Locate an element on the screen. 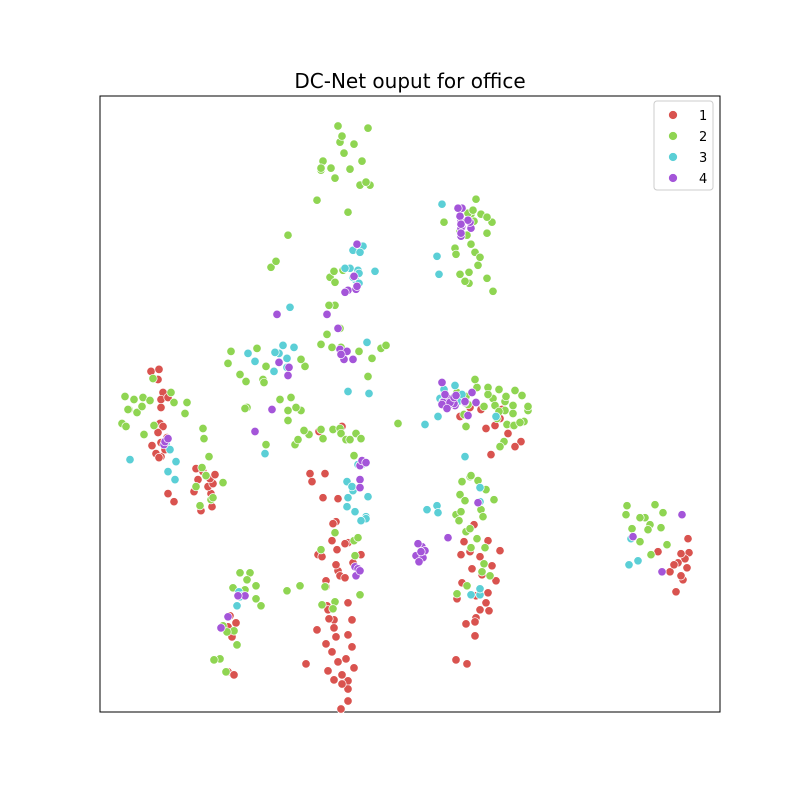 This screenshot has height=800, width=800. legend-label-4: 4 is located at coordinates (703, 179).